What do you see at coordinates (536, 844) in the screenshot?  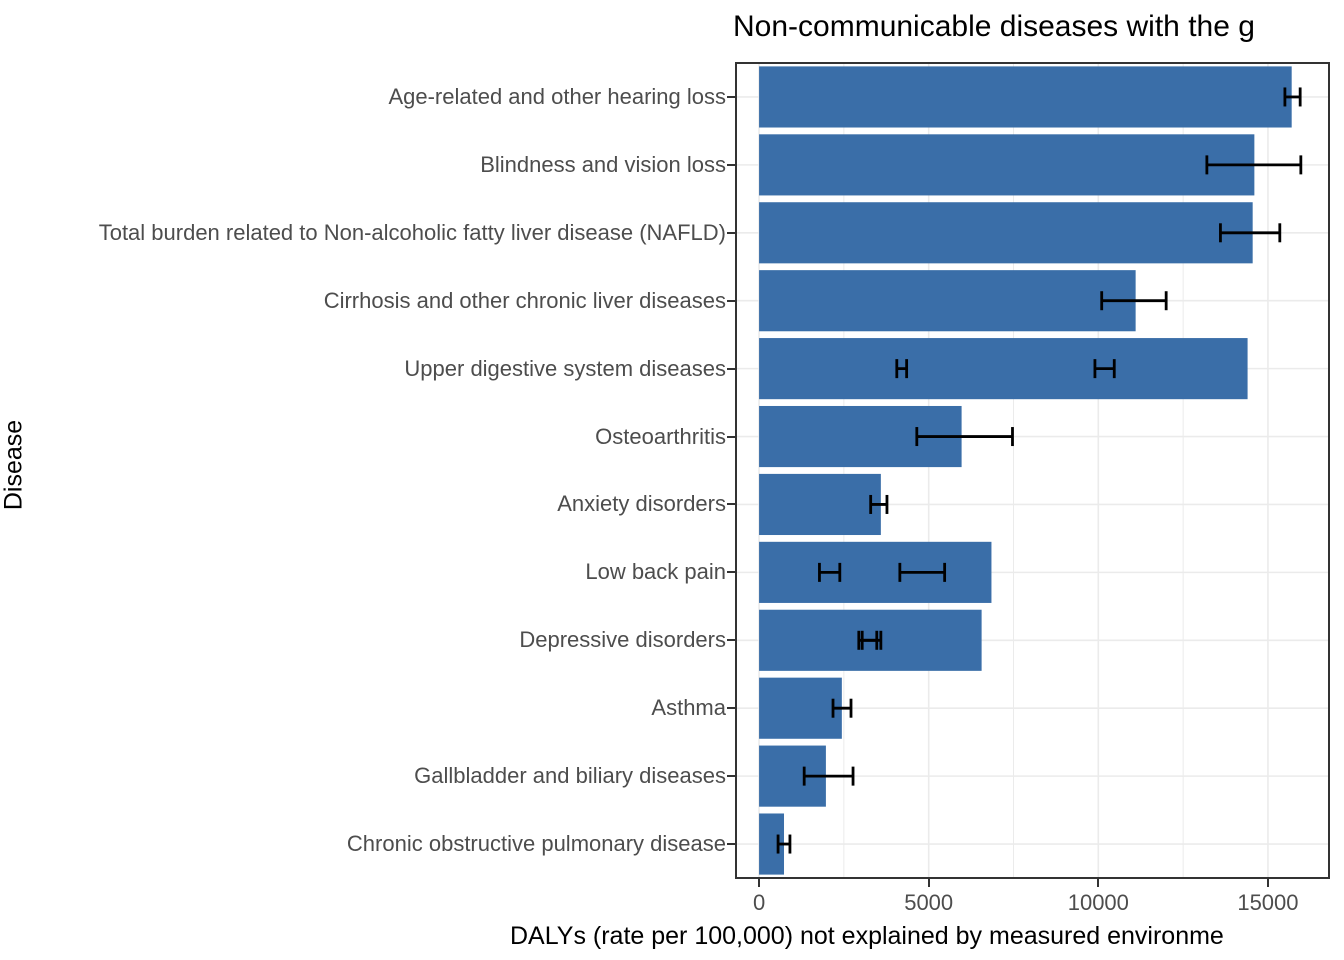 I see `y-axis-category-label: Chronic obstructive pulmonary disease` at bounding box center [536, 844].